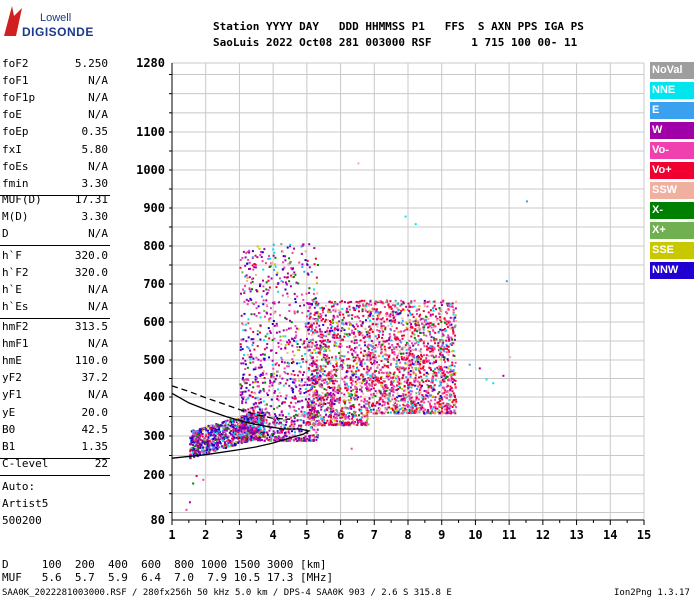 The width and height of the screenshot is (700, 600). What do you see at coordinates (154, 208) in the screenshot?
I see `y-tick-label: 900` at bounding box center [154, 208].